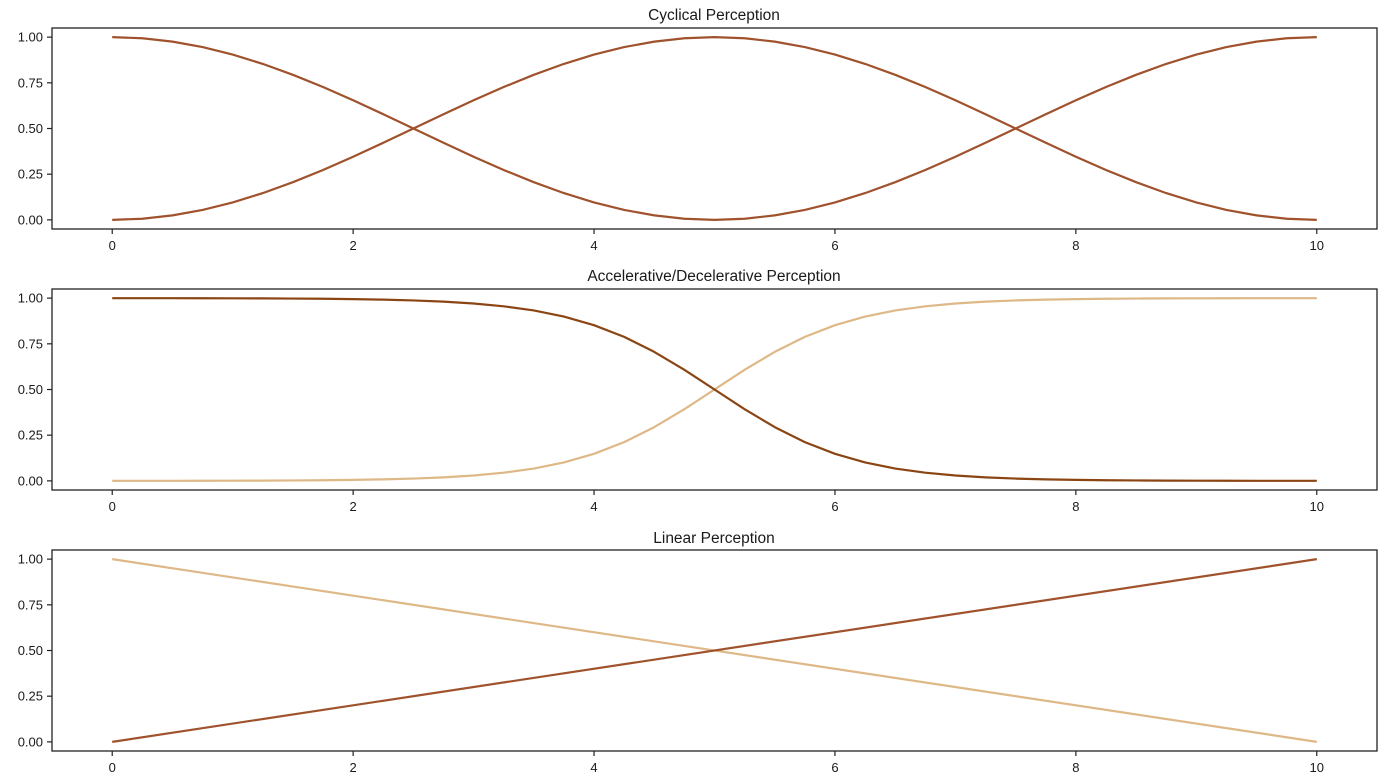 This screenshot has width=1384, height=784. I want to click on chart-title-cyclical: Cyclical Perception, so click(714, 15).